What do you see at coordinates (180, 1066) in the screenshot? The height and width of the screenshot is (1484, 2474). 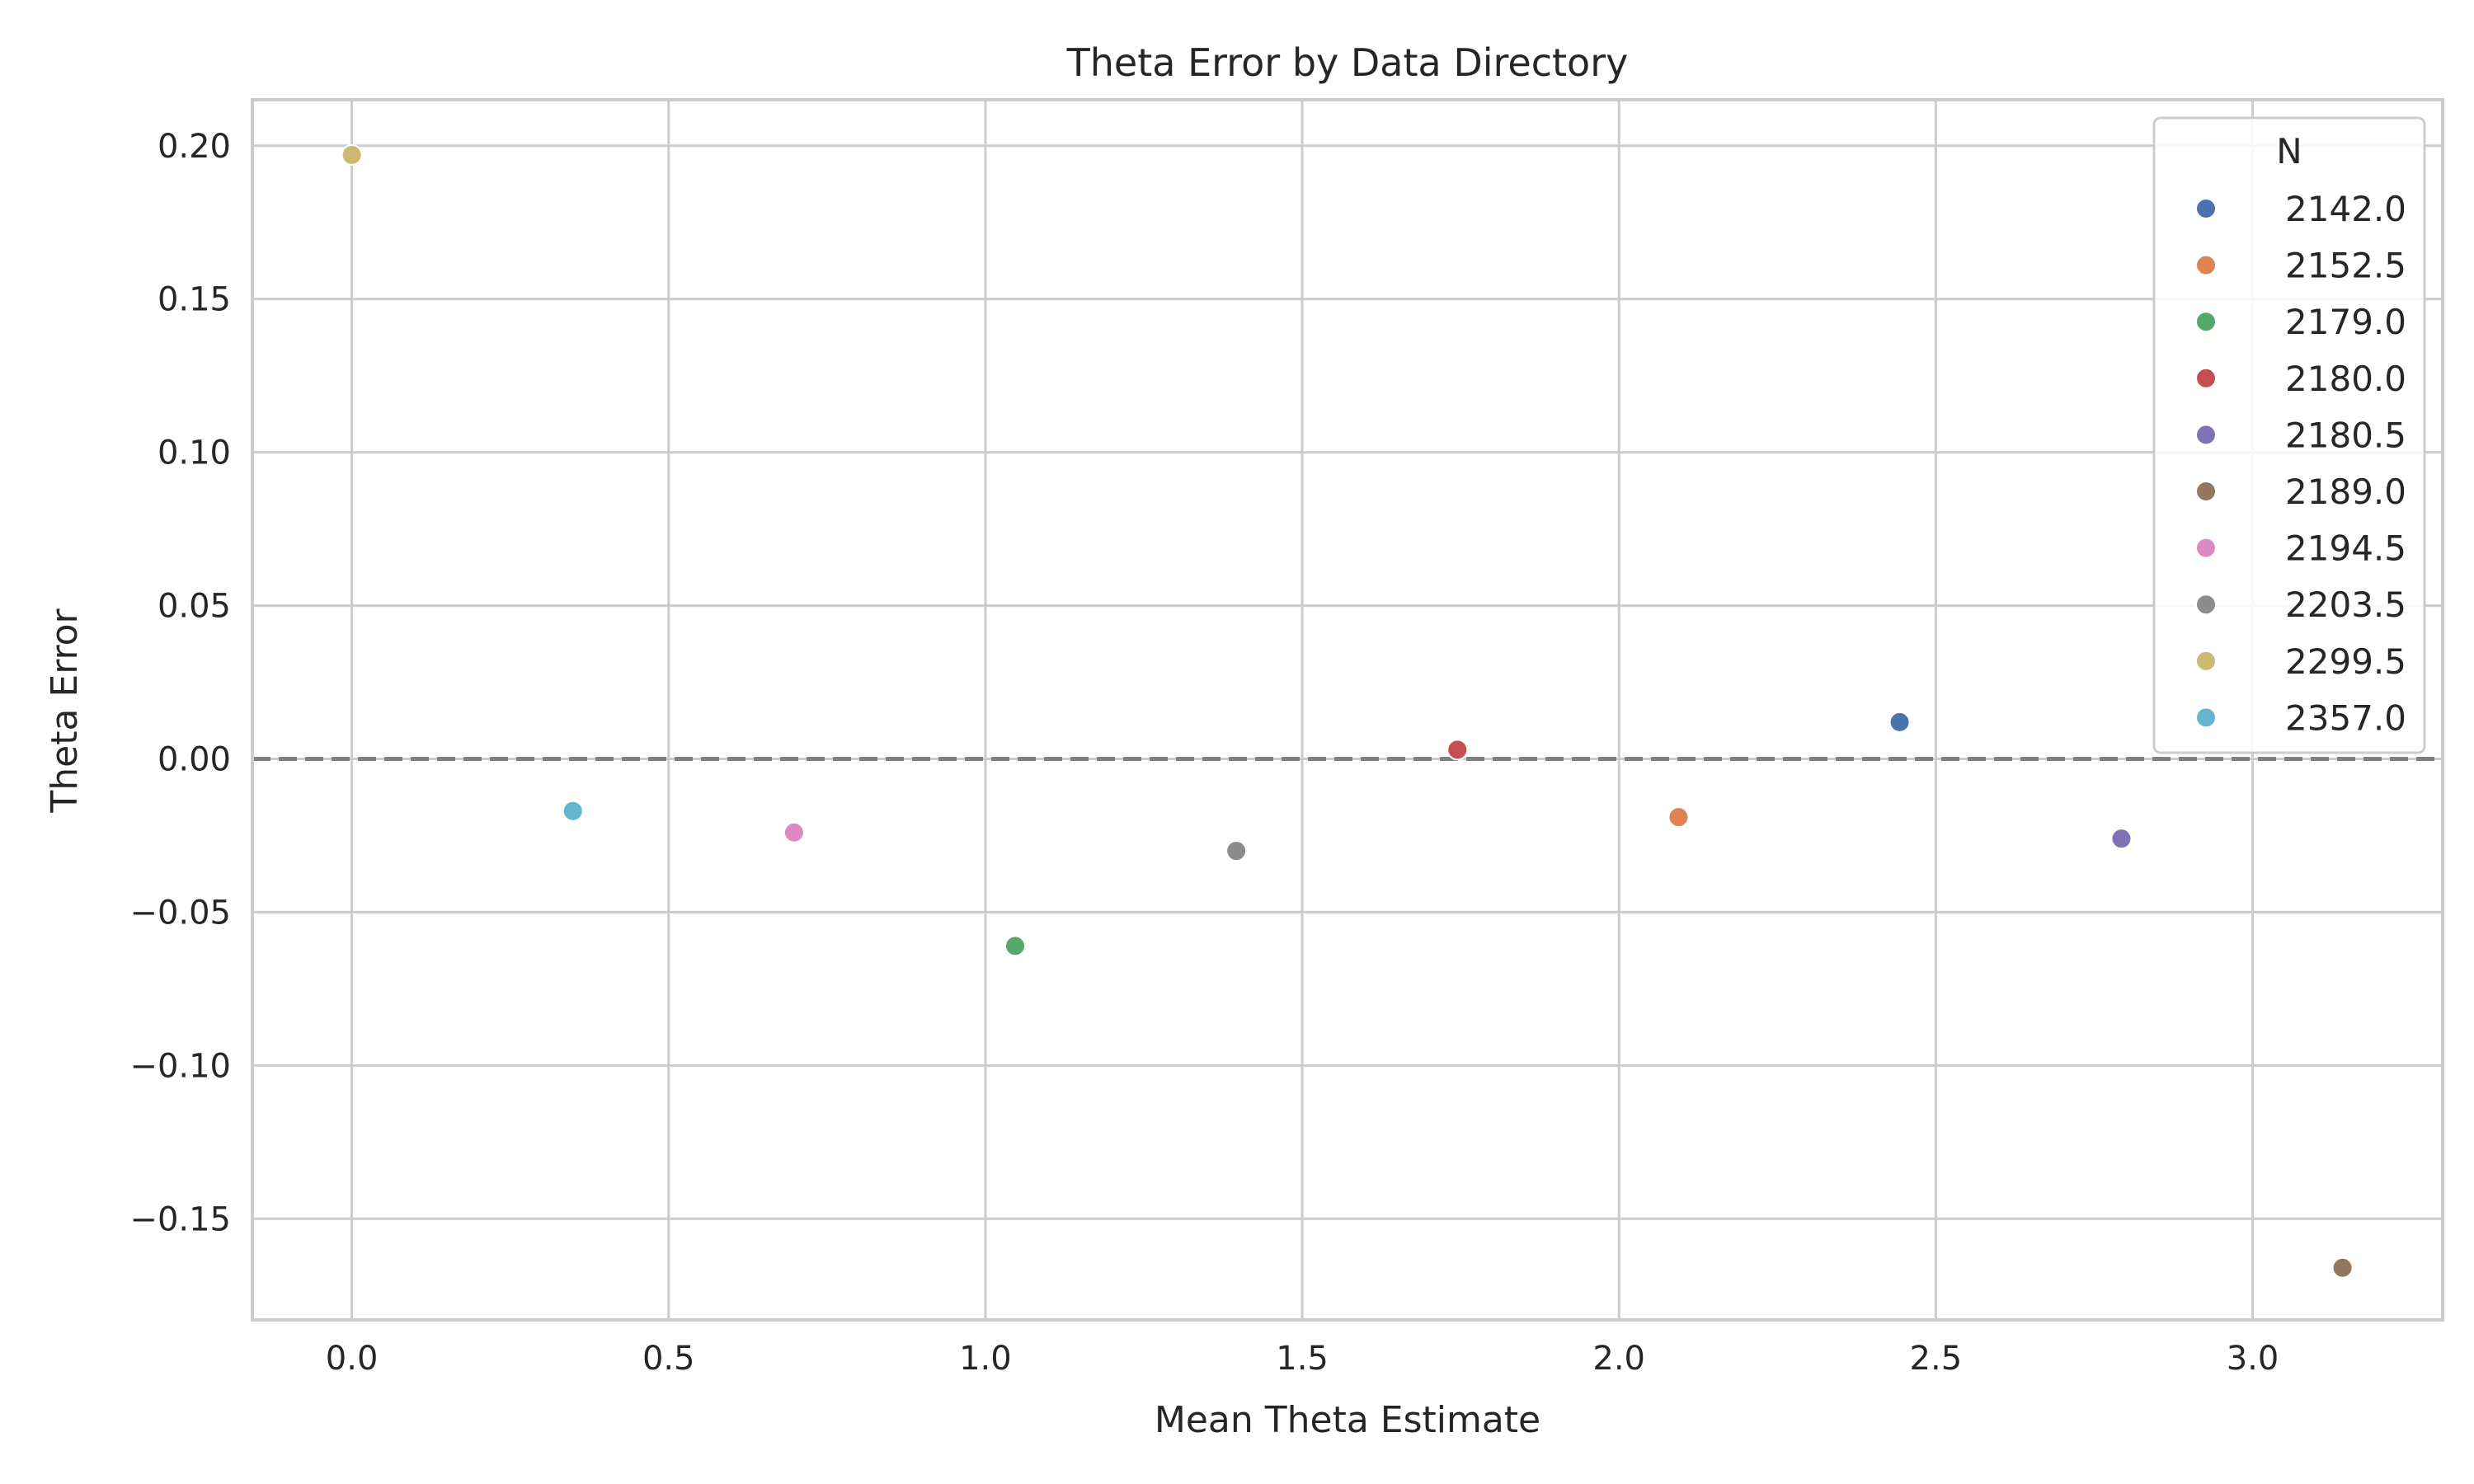 I see `y-tick-label: −0.10` at bounding box center [180, 1066].